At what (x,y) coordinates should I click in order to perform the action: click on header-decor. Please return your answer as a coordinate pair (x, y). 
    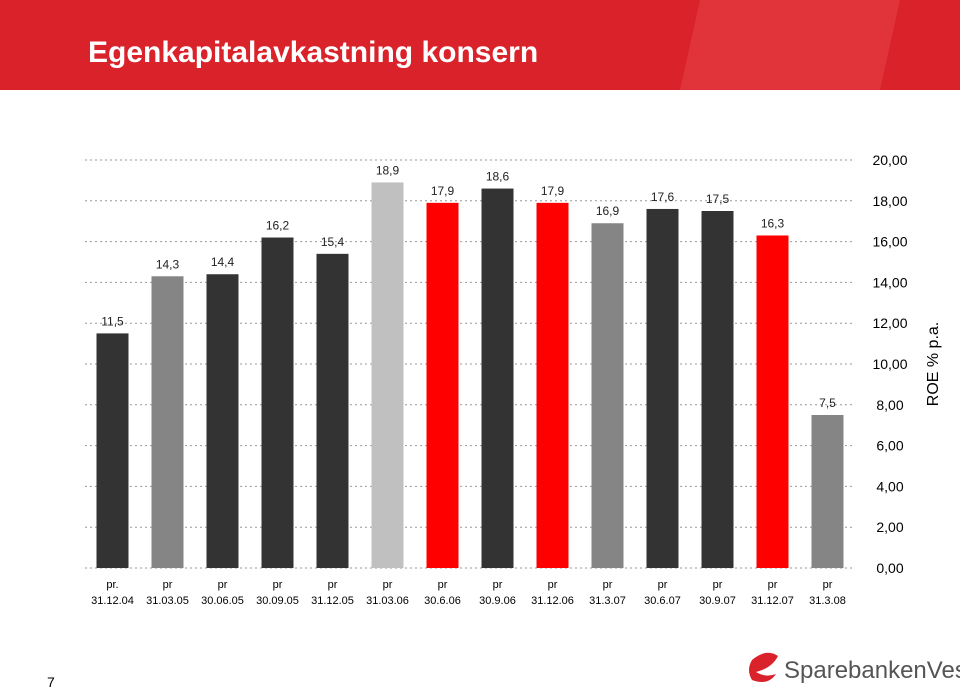
    Looking at the image, I should click on (790, 45).